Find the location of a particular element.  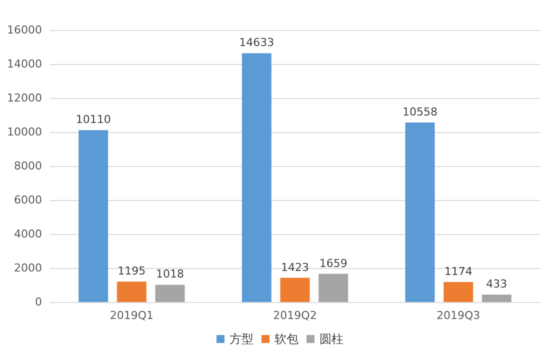

y-tick-label: 4000 is located at coordinates (28, 234).